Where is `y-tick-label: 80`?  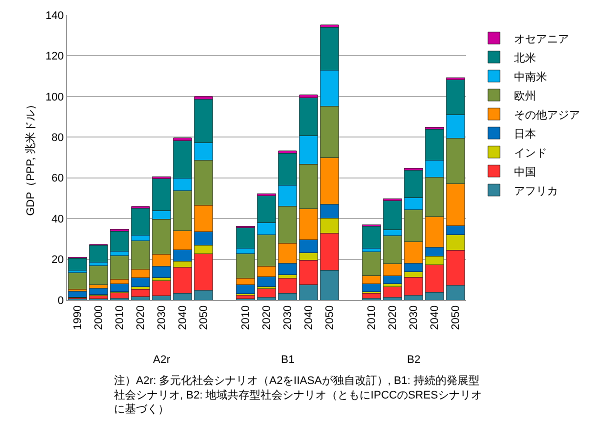 y-tick-label: 80 is located at coordinates (58, 138).